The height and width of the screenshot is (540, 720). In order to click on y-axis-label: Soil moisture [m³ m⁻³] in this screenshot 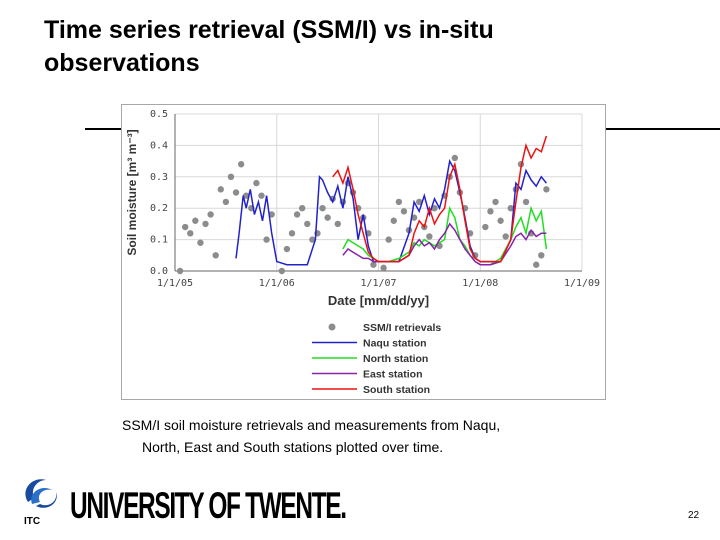, I will do `click(132, 192)`.